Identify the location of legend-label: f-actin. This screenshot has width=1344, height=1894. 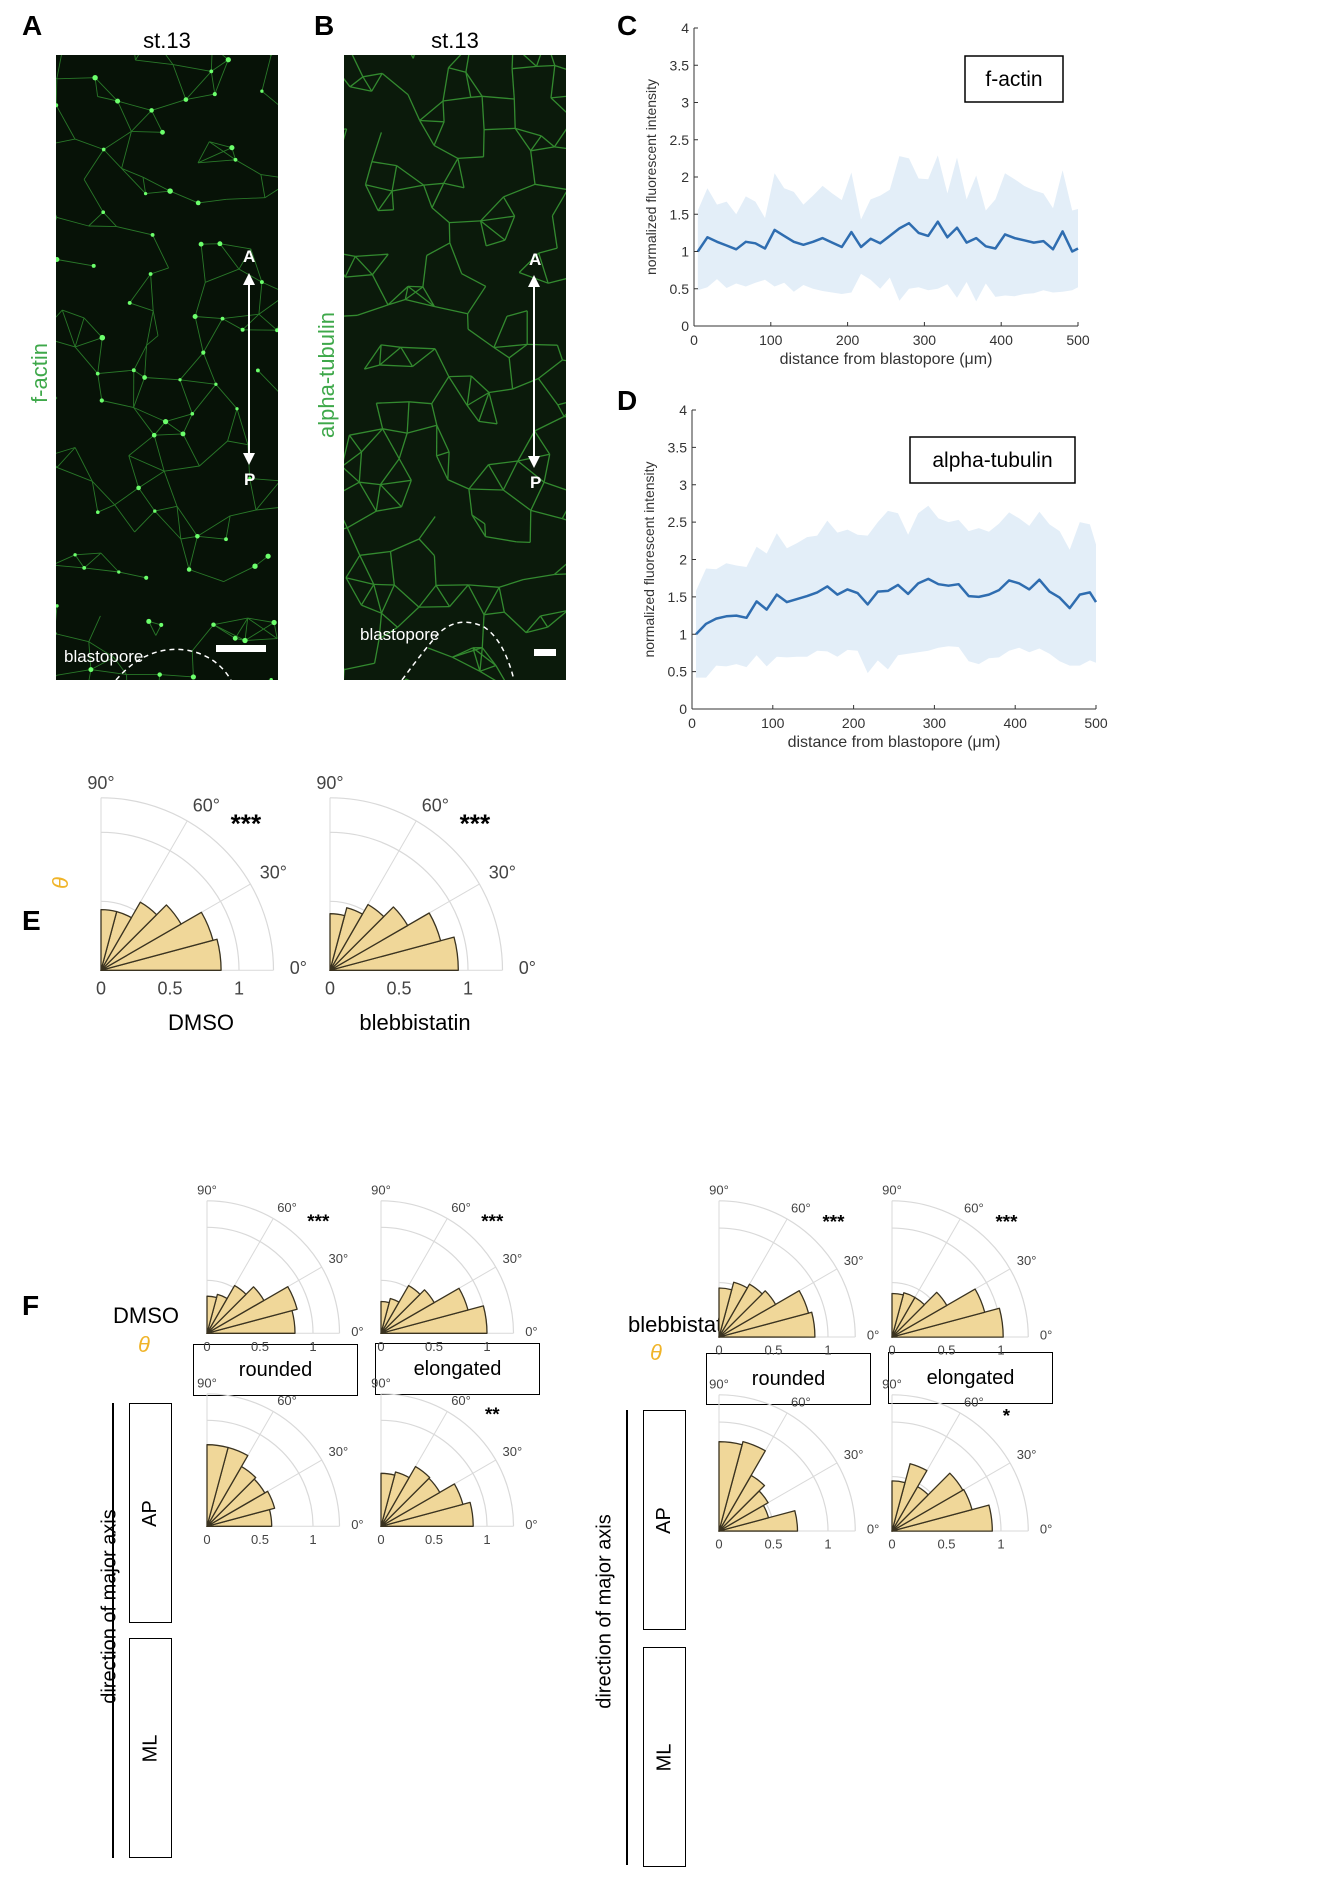
(1013, 79).